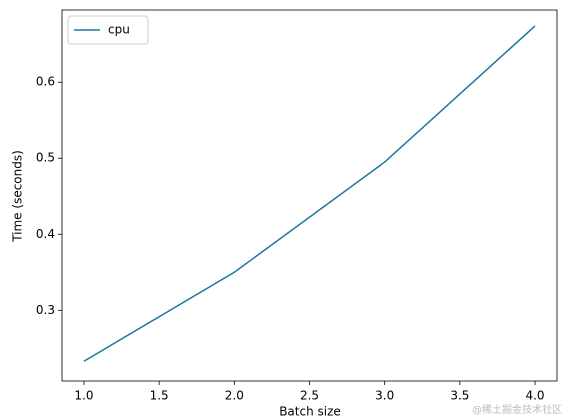 This screenshot has height=420, width=567. Describe the element at coordinates (234, 396) in the screenshot. I see `x-tick-label: 2.0` at that location.